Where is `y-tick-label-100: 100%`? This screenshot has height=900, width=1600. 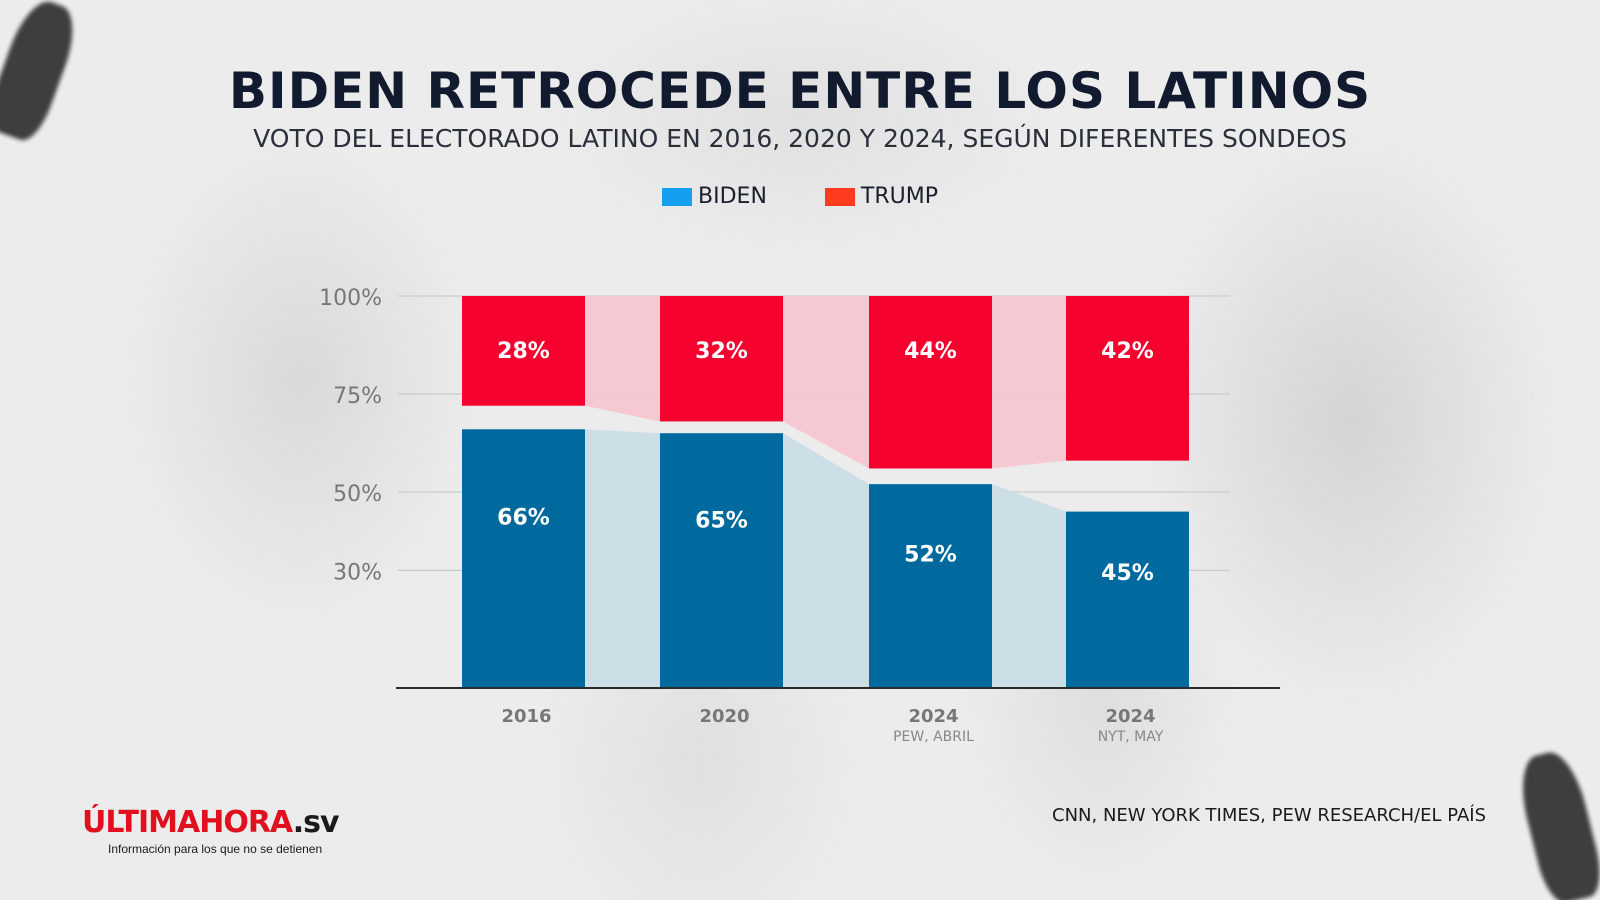 y-tick-label-100: 100% is located at coordinates (350, 298).